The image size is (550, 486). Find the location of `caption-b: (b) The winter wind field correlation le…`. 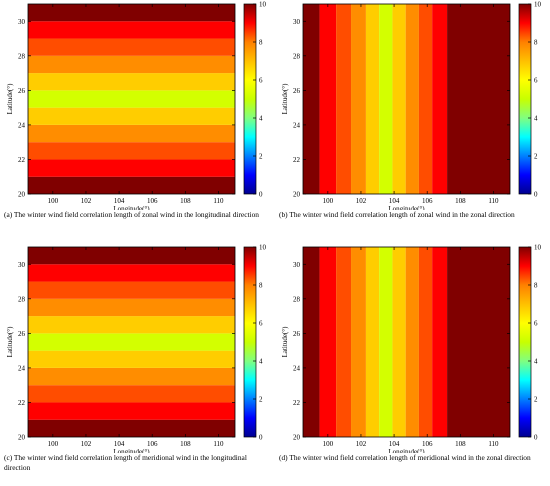

caption-b: (b) The winter wind field correlation le… is located at coordinates (397, 214).